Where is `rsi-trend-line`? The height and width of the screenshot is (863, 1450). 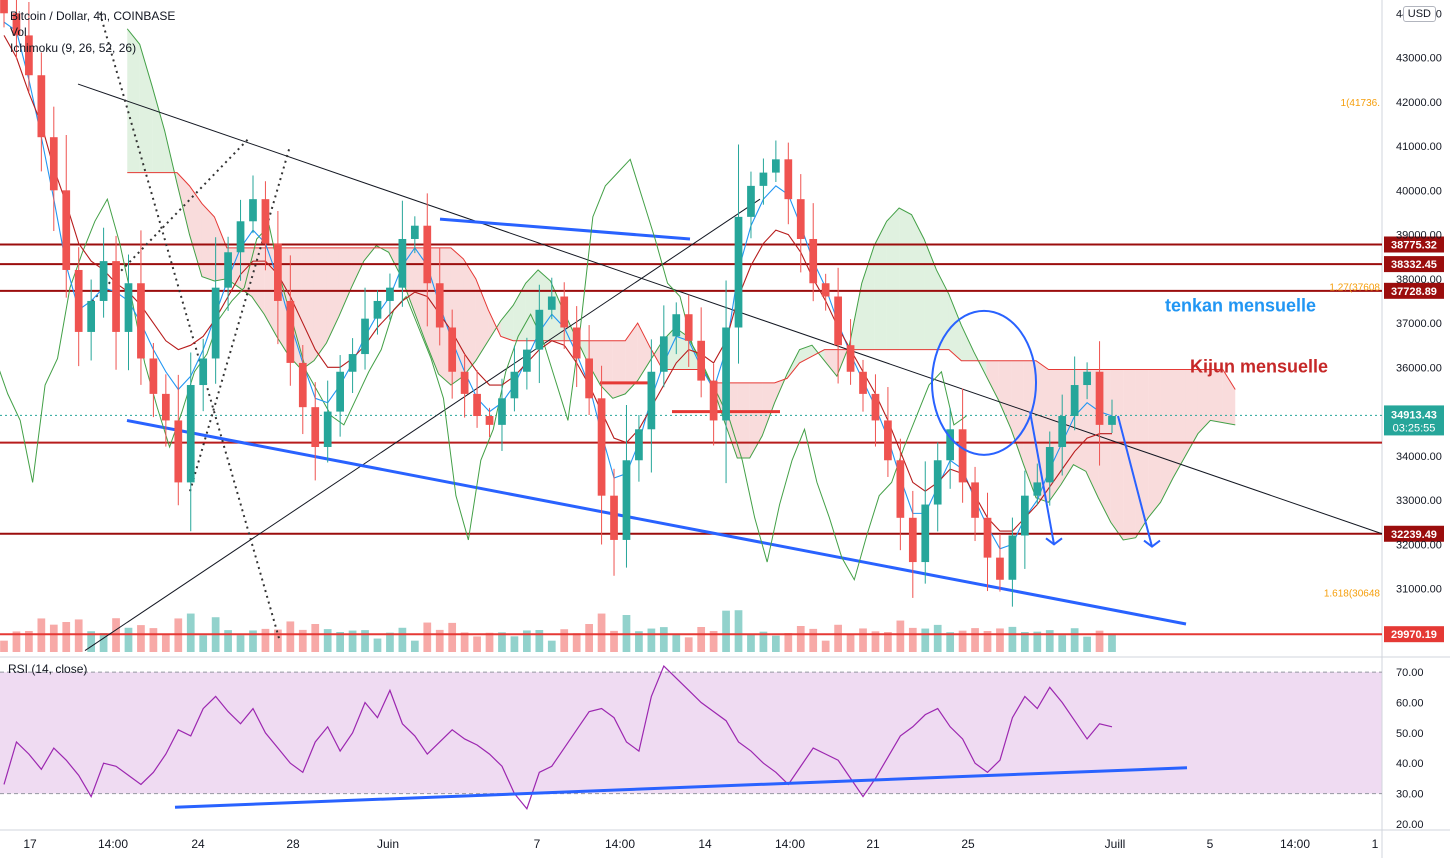 rsi-trend-line is located at coordinates (681, 787).